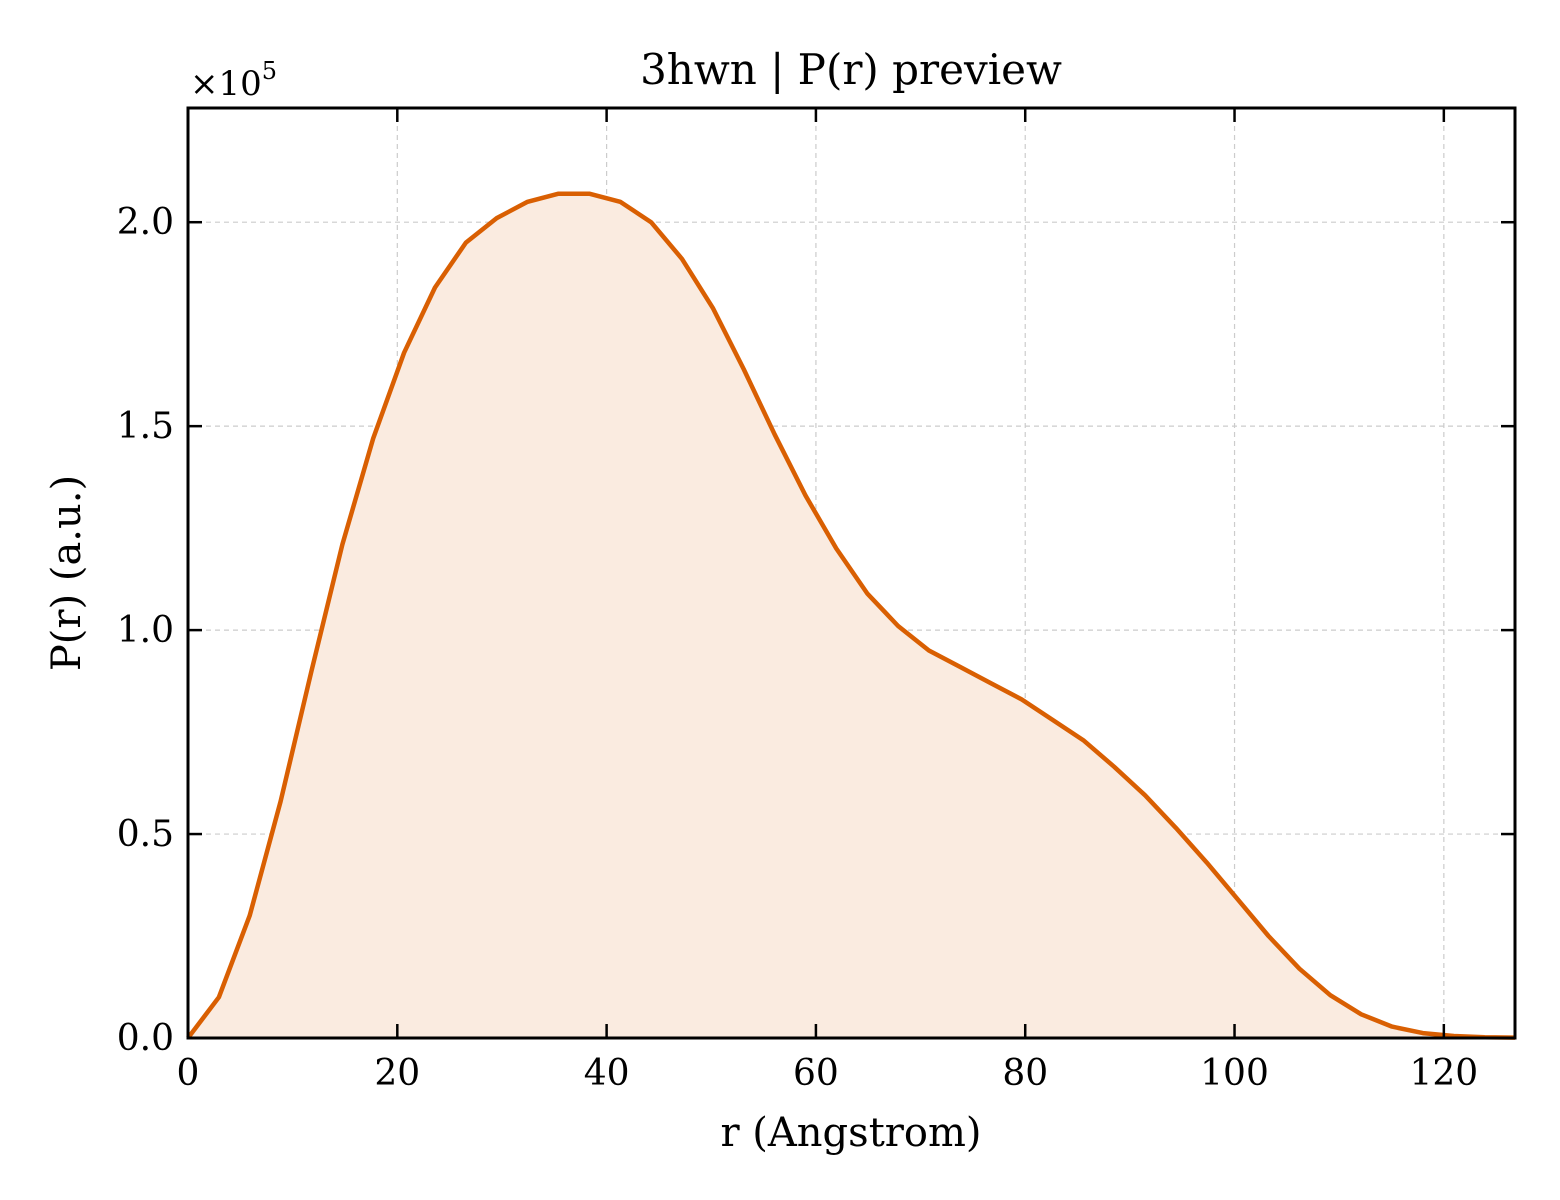  What do you see at coordinates (145, 834) in the screenshot?
I see `y-tick-label: 0.5` at bounding box center [145, 834].